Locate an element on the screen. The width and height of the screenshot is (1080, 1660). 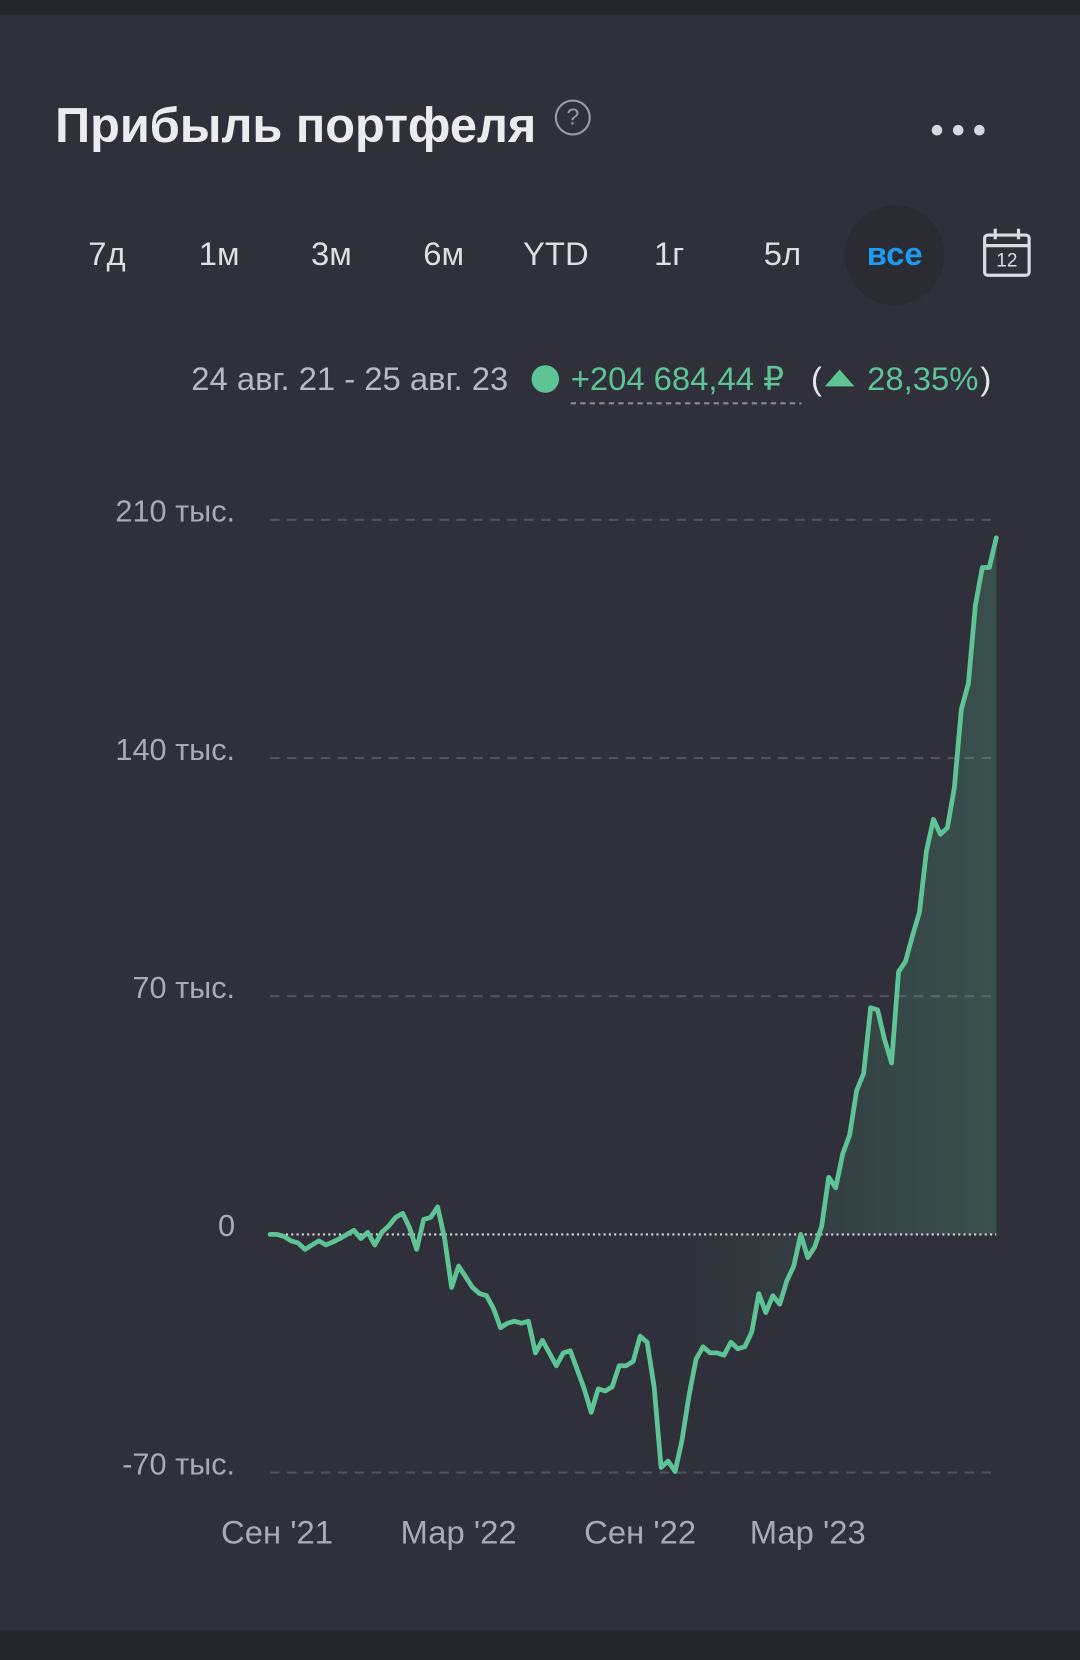
calendar-frame is located at coordinates (1007, 255).